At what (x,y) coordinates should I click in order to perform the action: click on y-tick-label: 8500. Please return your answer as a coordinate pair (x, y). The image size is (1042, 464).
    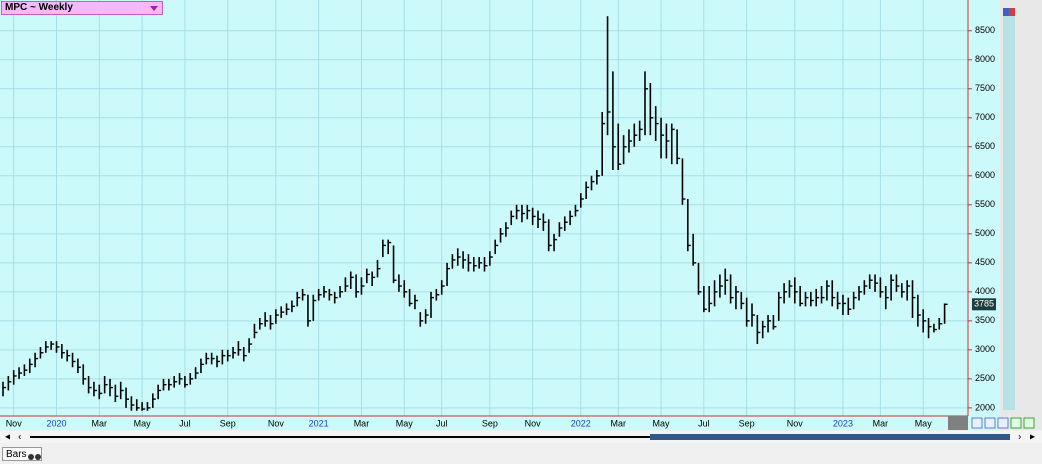
    Looking at the image, I should click on (985, 30).